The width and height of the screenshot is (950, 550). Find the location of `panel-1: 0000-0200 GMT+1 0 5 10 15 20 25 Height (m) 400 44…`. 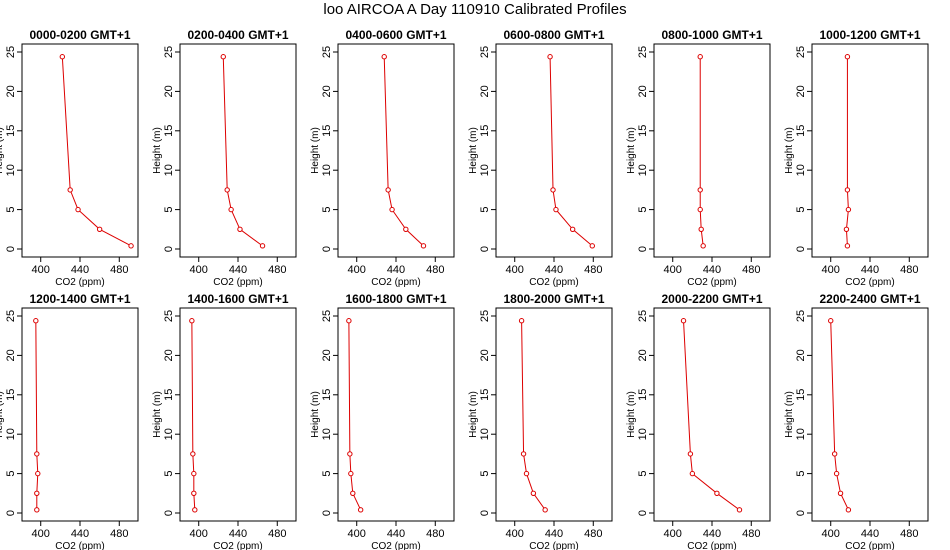

panel-1: 0000-0200 GMT+1 0 5 10 15 20 25 Height (m) 400 44… is located at coordinates (69, 158).